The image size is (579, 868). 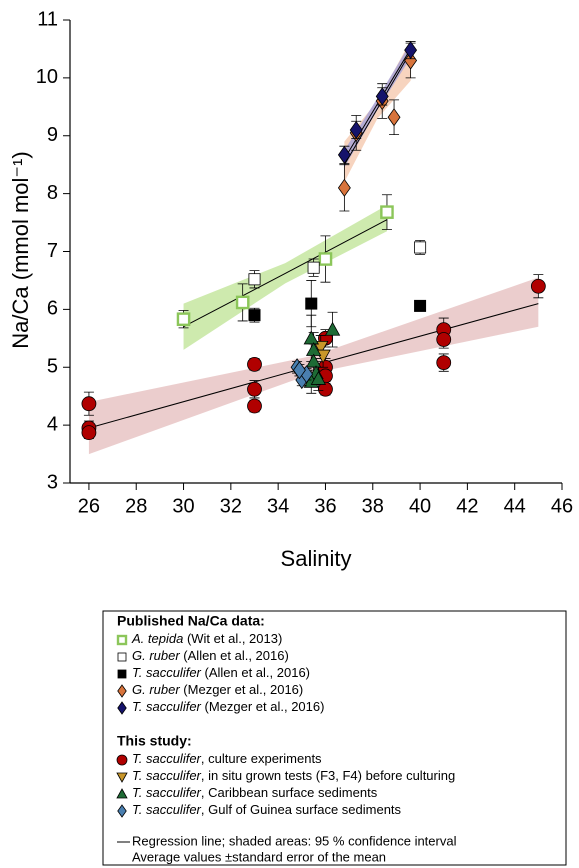 What do you see at coordinates (261, 758) in the screenshot?
I see `legend-source: , culture experiments` at bounding box center [261, 758].